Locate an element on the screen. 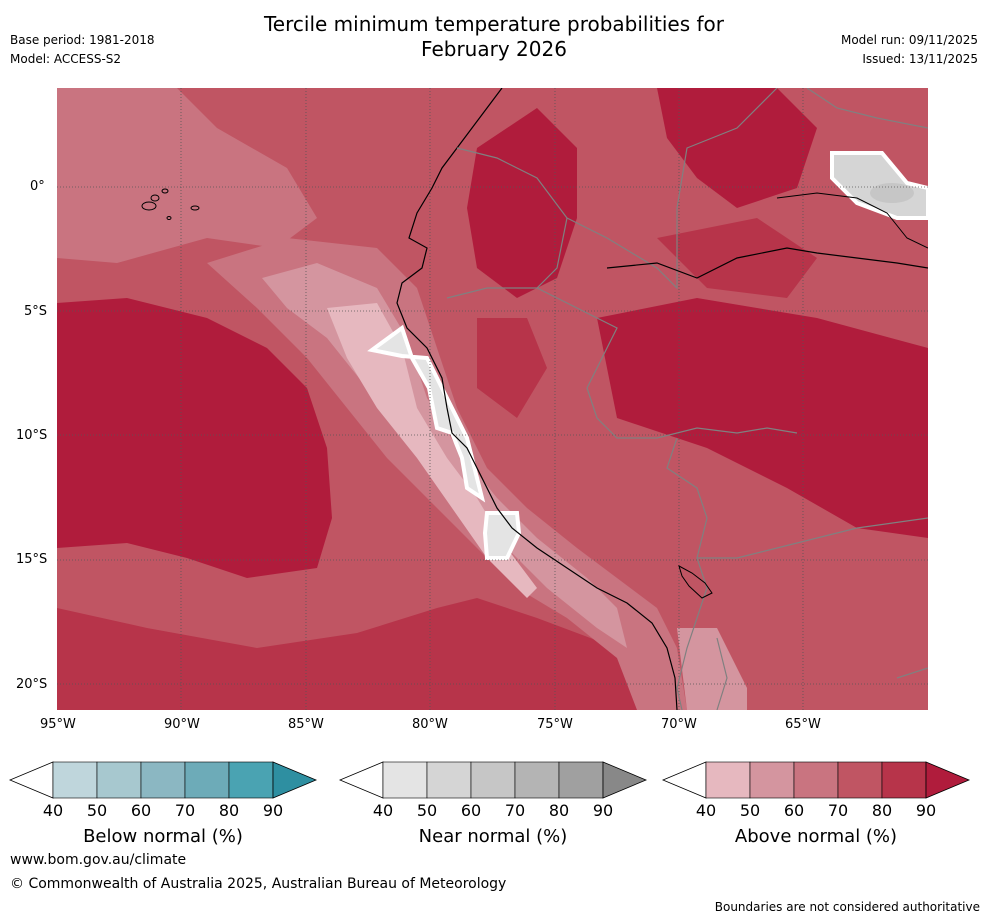 The width and height of the screenshot is (988, 919). lake-titicaca is located at coordinates (695, 581).